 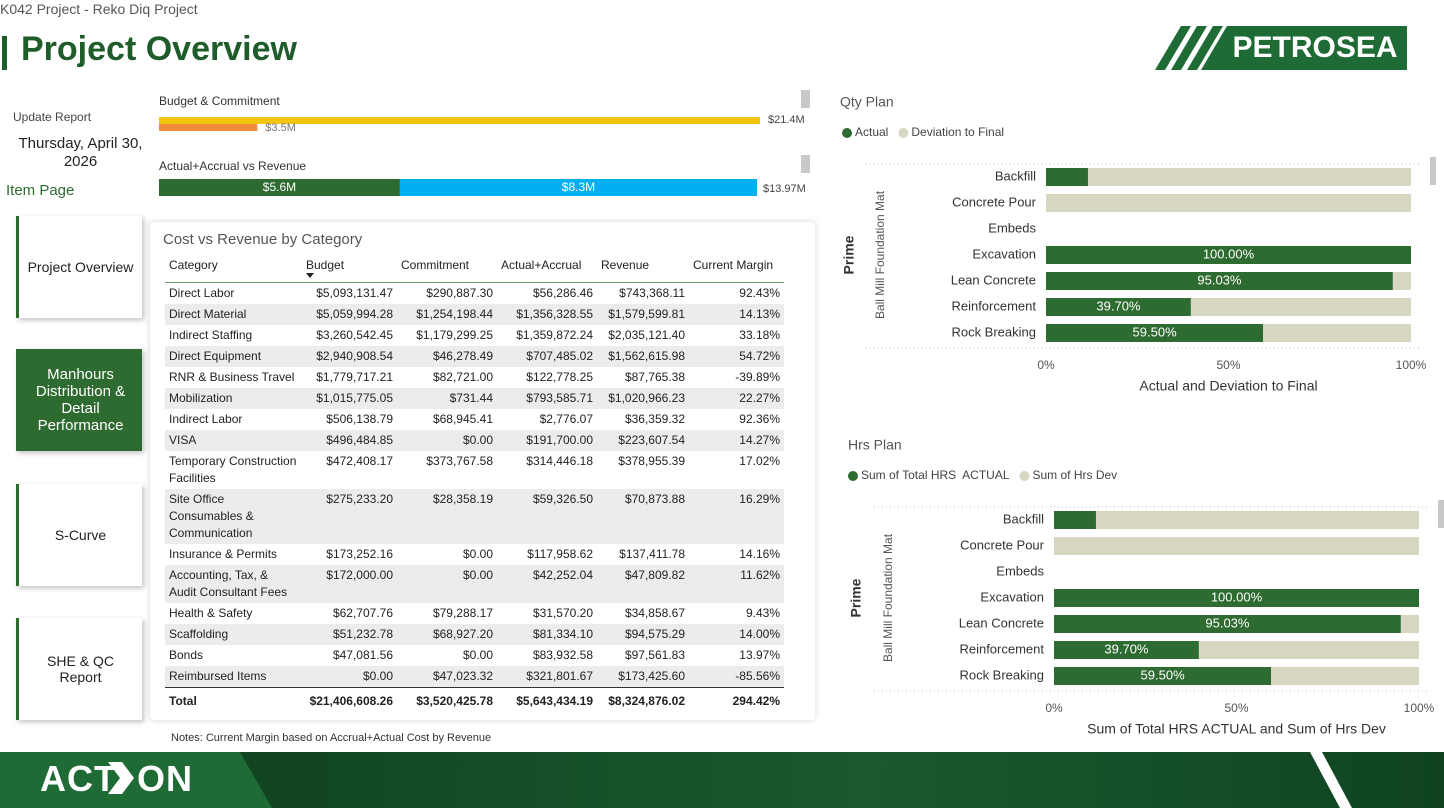 What do you see at coordinates (447, 699) in the screenshot?
I see `table-cell: $3,520,425.78` at bounding box center [447, 699].